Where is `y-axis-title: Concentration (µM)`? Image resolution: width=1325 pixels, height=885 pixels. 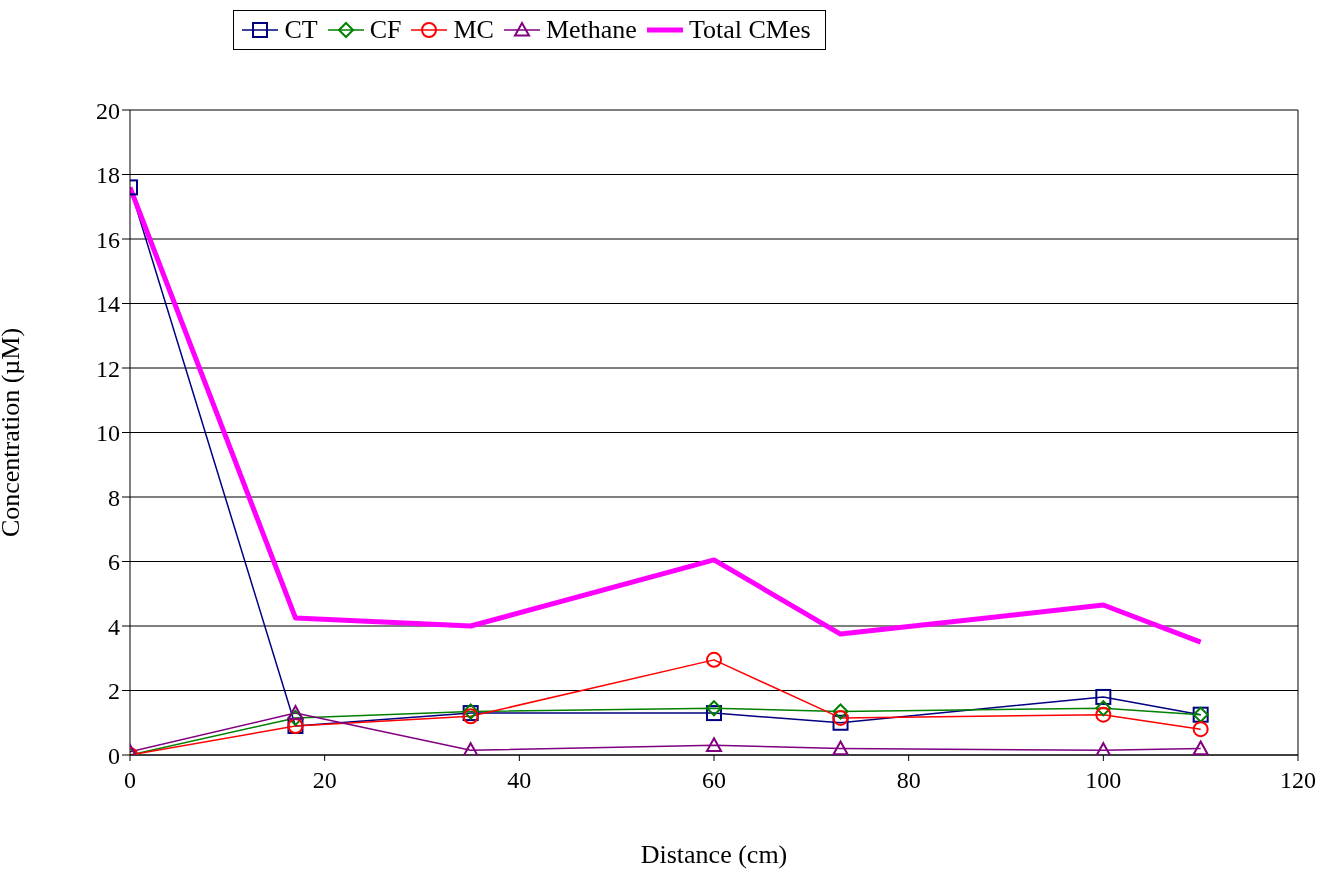 y-axis-title: Concentration (µM) is located at coordinates (13, 432).